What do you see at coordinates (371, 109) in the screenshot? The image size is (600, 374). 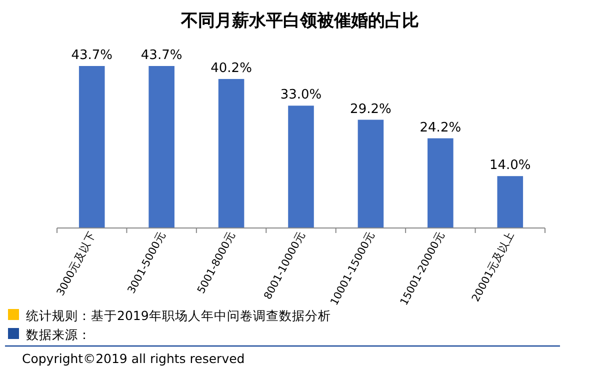 I see `data-label: 29.2%` at bounding box center [371, 109].